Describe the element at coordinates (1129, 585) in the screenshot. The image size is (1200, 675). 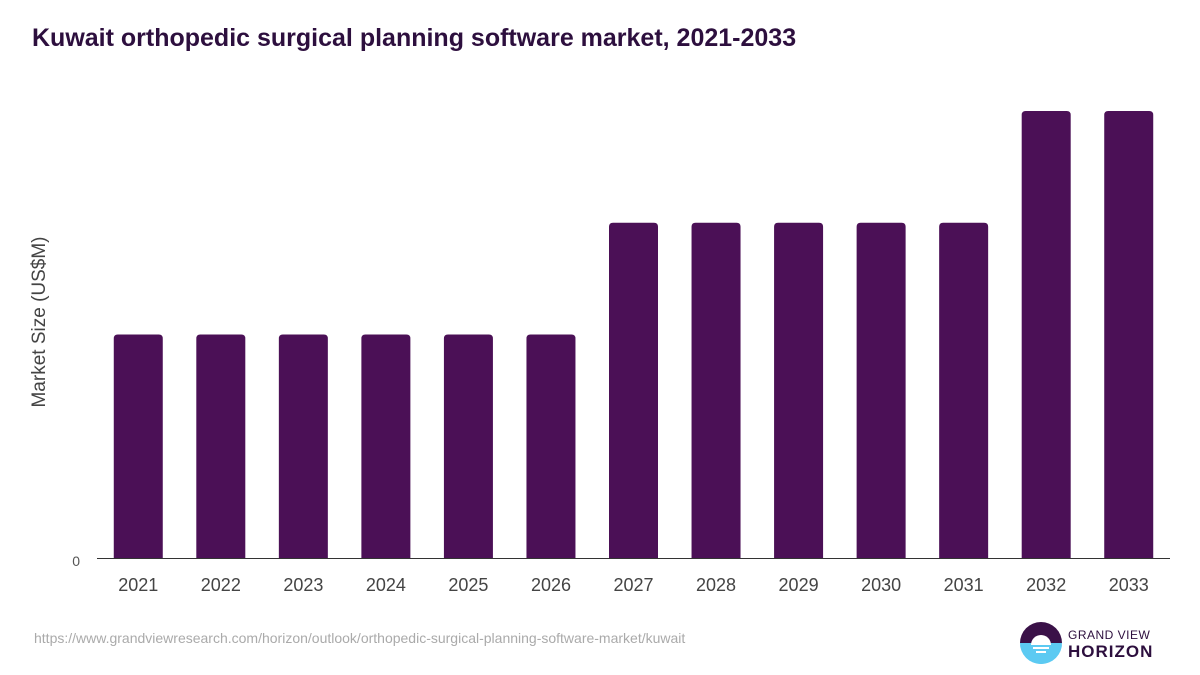
I see `x-tick-label: 2033` at that location.